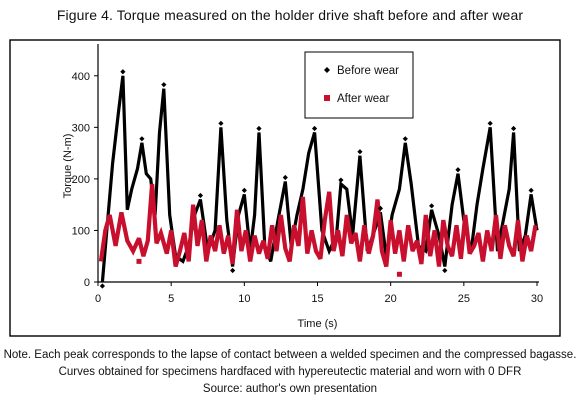 The width and height of the screenshot is (580, 405). I want to click on y-tick-label: 300, so click(81, 128).